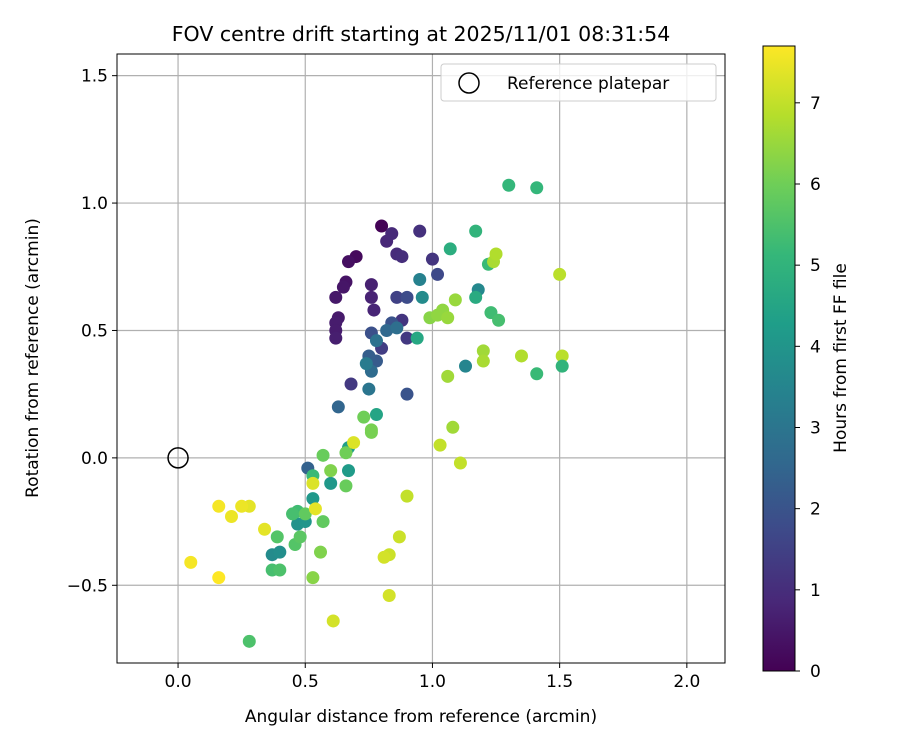 This screenshot has width=900, height=750. What do you see at coordinates (815, 104) in the screenshot?
I see `colorbar-tick-label: 7` at bounding box center [815, 104].